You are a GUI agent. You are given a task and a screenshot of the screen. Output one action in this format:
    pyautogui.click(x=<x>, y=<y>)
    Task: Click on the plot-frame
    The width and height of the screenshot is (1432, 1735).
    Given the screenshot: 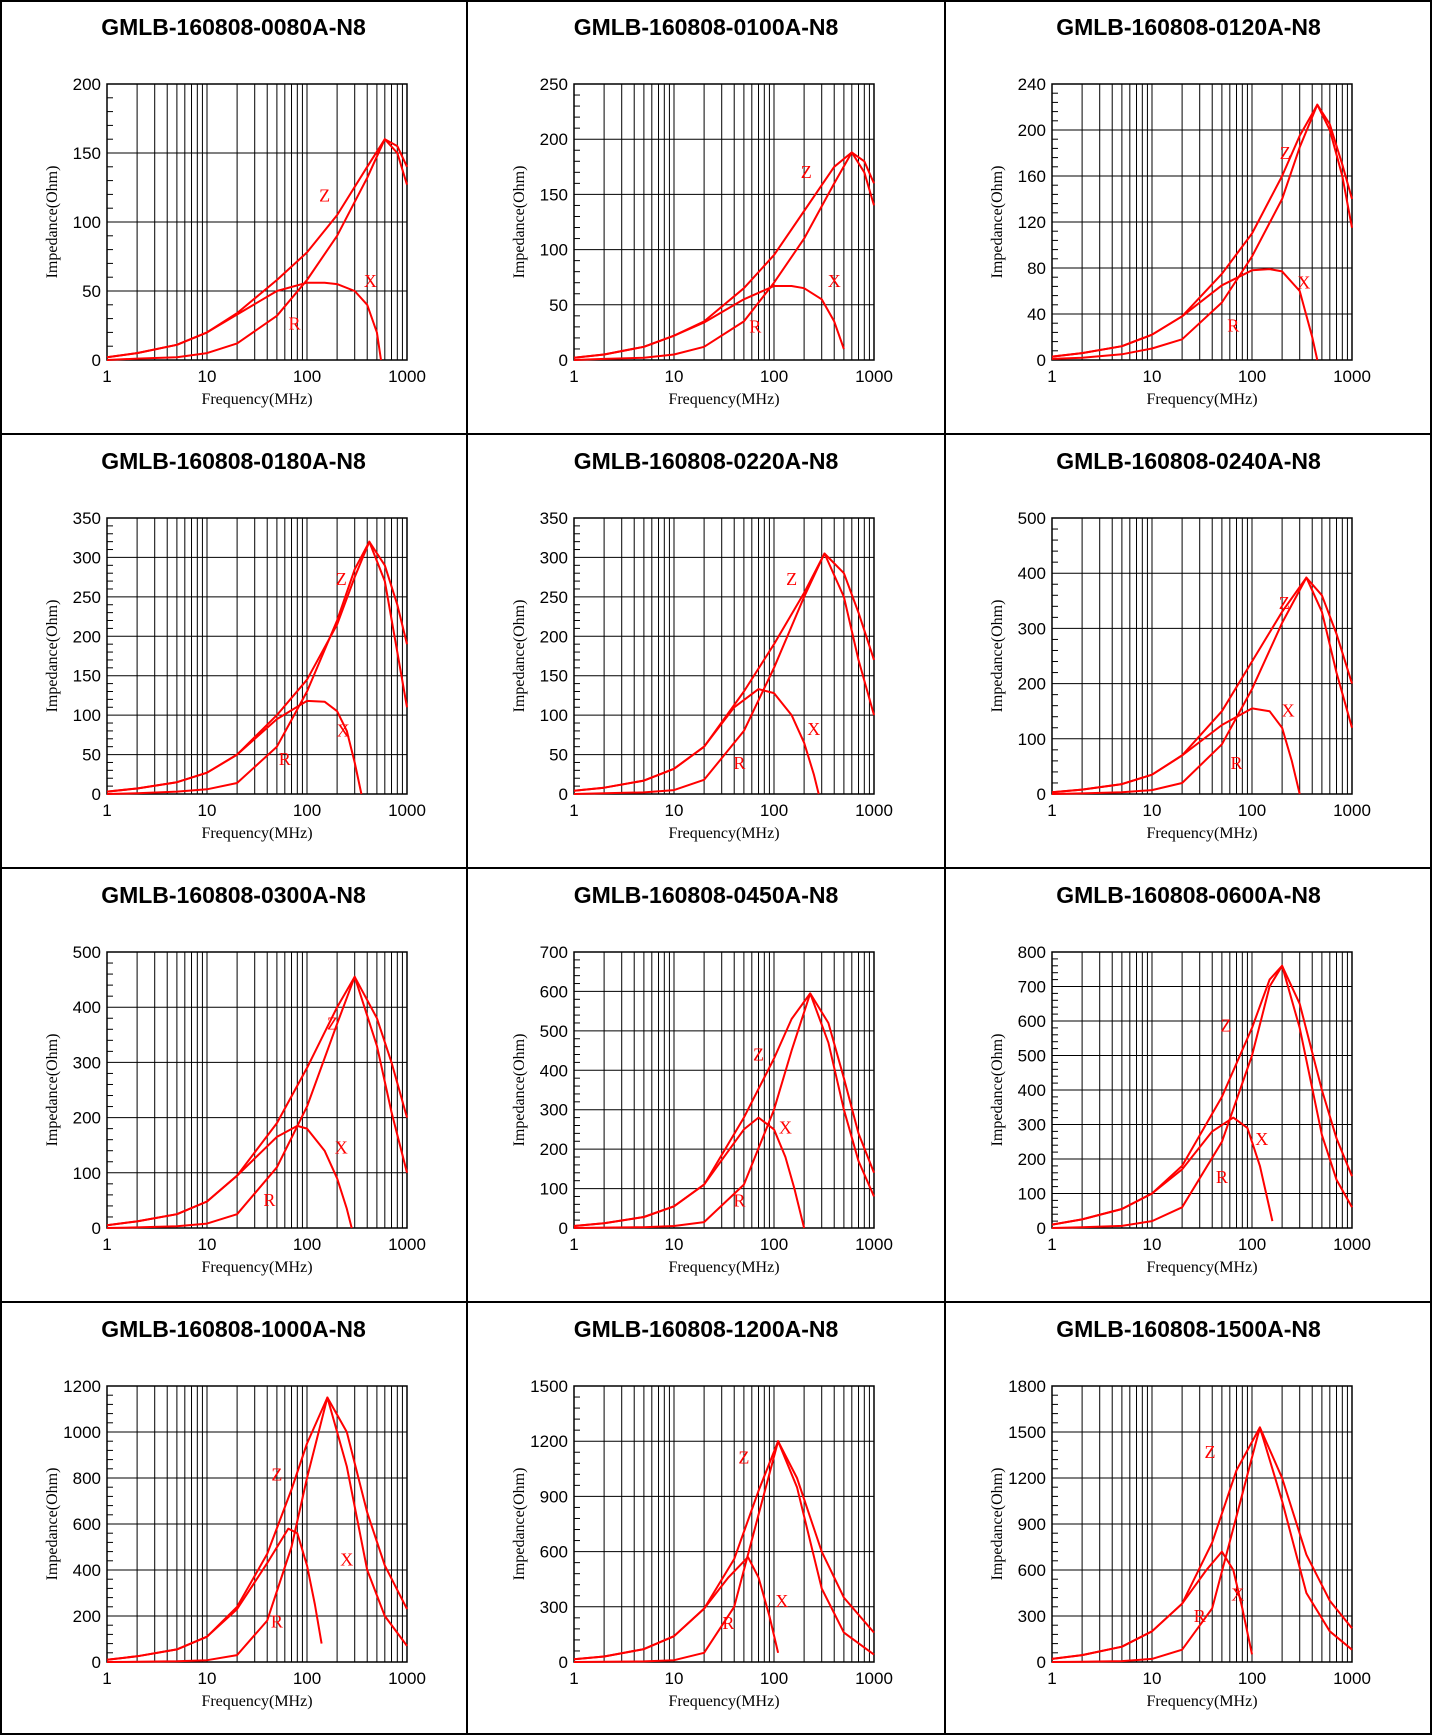 What is the action you would take?
    pyautogui.click(x=1202, y=1524)
    